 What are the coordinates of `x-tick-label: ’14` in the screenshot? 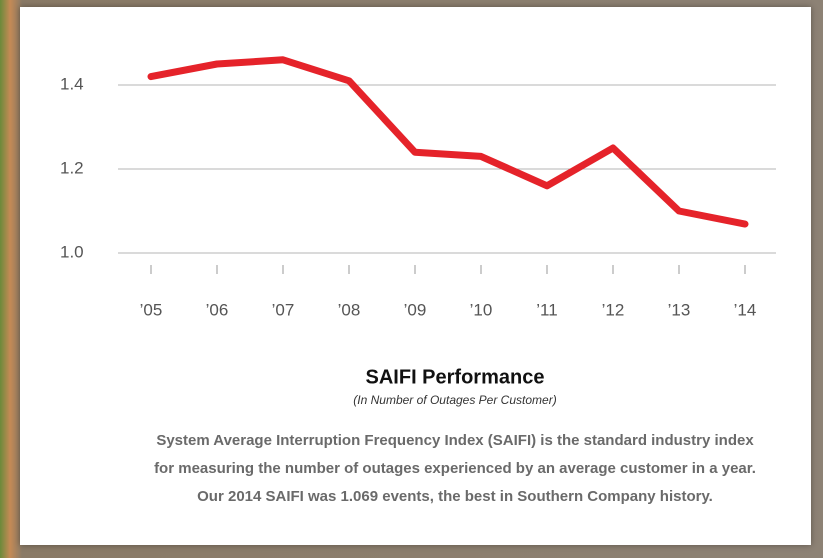 It's located at (745, 309).